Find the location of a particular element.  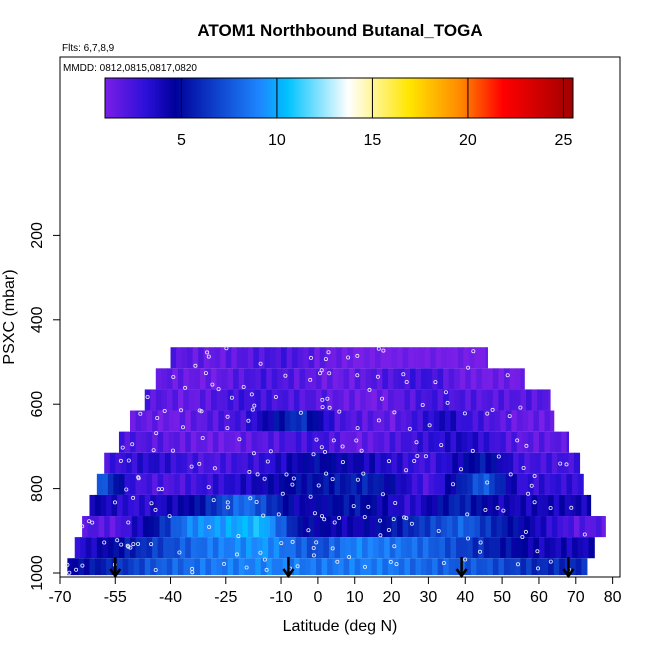

colorbar: 5 10 15 20 25 is located at coordinates (339, 113).